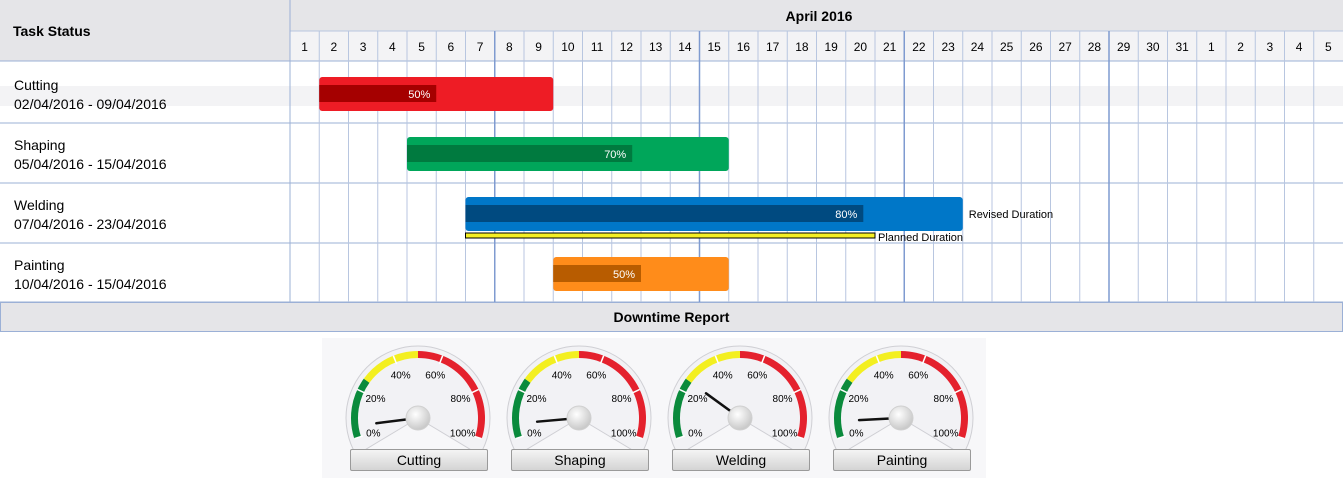 The image size is (1343, 483). I want to click on gauge-shaping: 0% 20% 40% 60% 80% 100%, so click(579, 400).